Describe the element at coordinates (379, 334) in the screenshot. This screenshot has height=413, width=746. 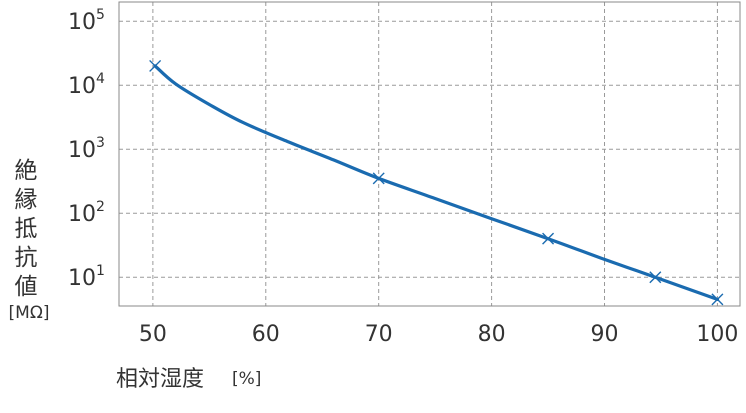
I see `x-tick-label: 70` at that location.